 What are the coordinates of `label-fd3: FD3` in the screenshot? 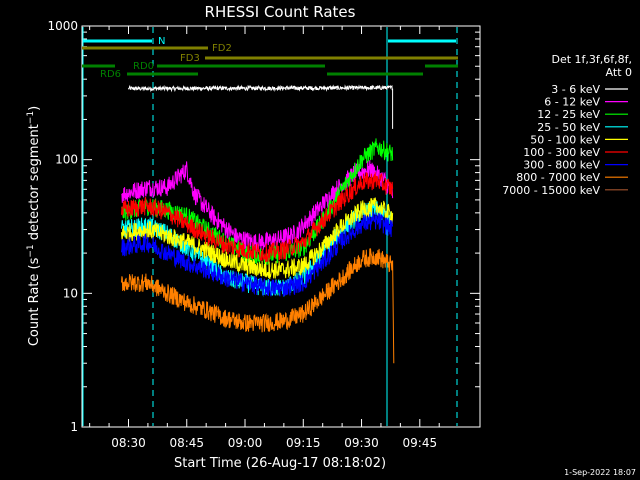 It's located at (190, 58).